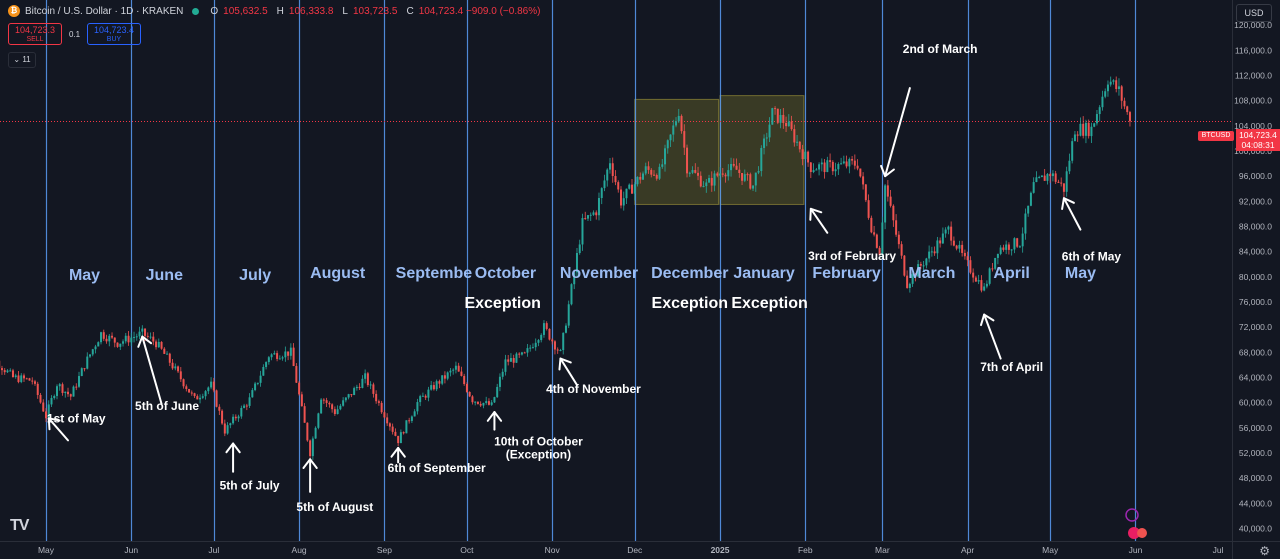 The width and height of the screenshot is (1280, 559). Describe the element at coordinates (1264, 551) in the screenshot. I see `gear-icon: ⚙` at that location.